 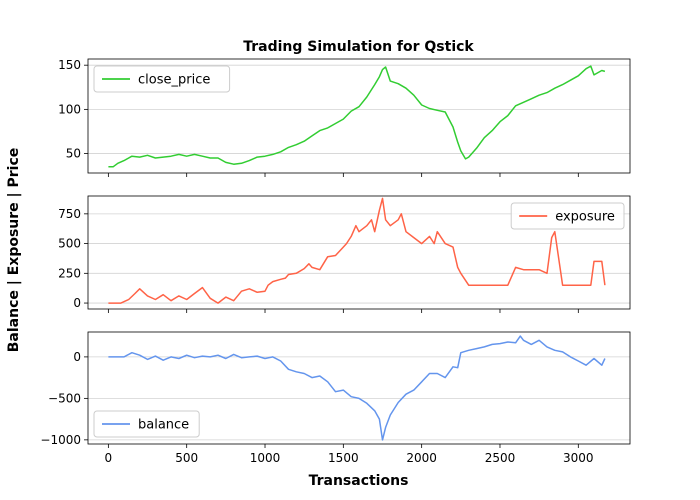 I want to click on x-tick-label: 2000, so click(x=421, y=458).